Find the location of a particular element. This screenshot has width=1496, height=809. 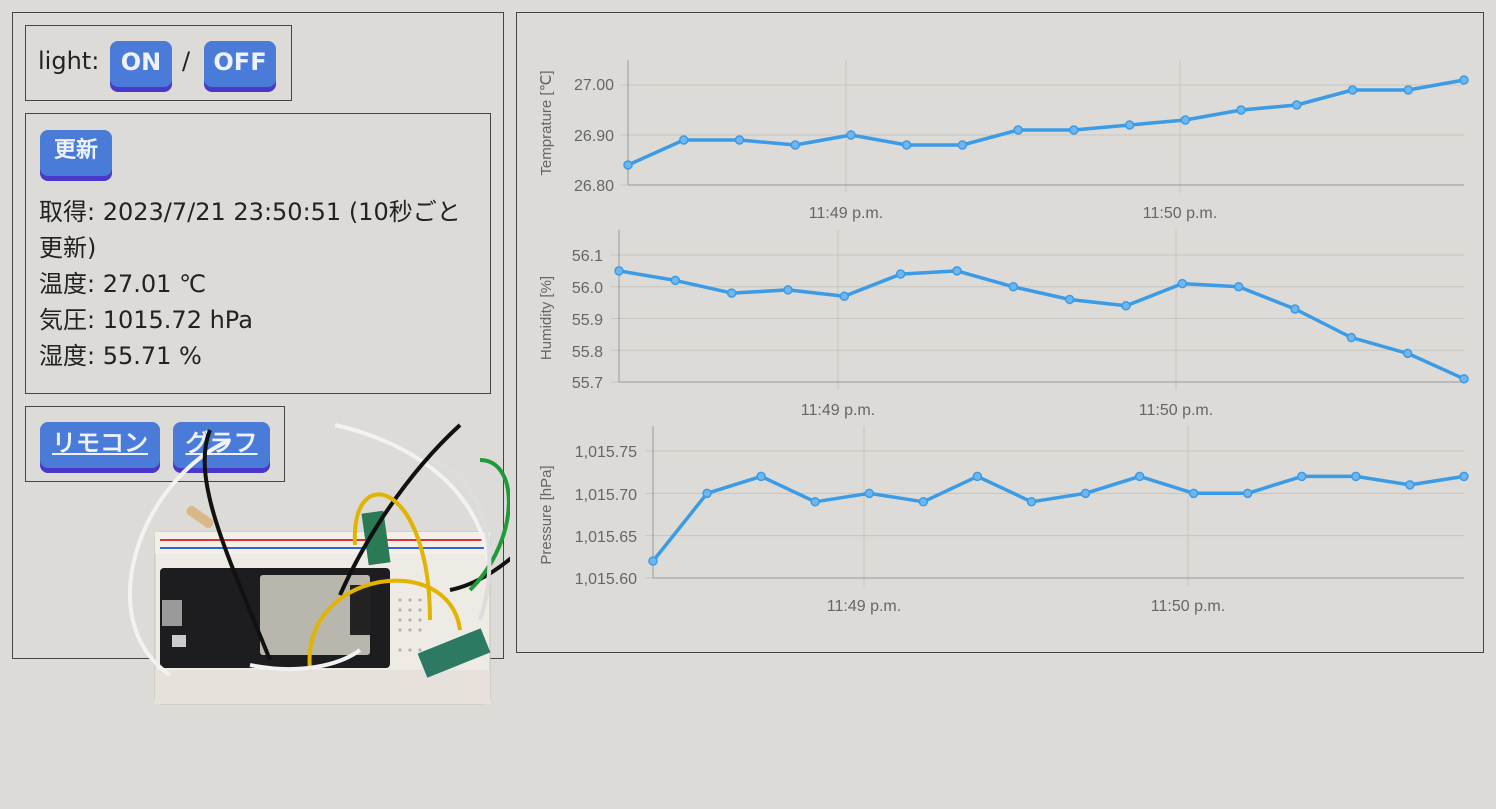

pressure-x-tick: 11:49 p.m. is located at coordinates (864, 606).